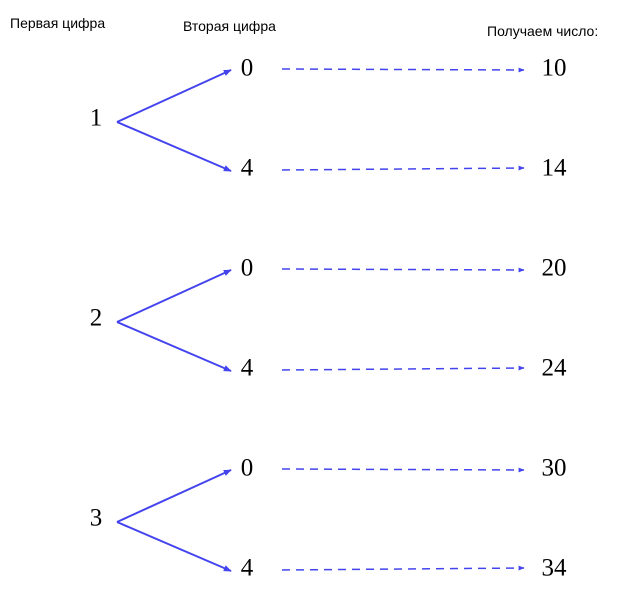  What do you see at coordinates (555, 168) in the screenshot?
I see `result-number: 14` at bounding box center [555, 168].